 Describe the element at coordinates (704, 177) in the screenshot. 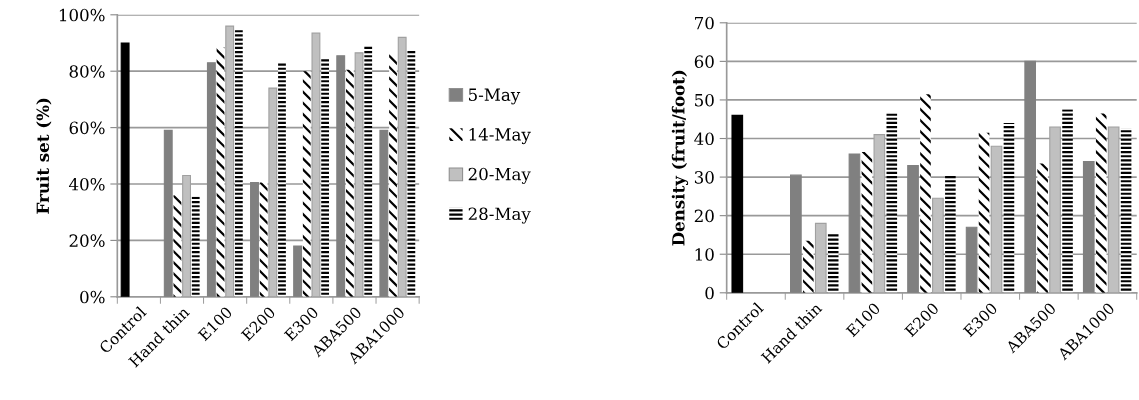

I see `y-tick-label: 30` at that location.